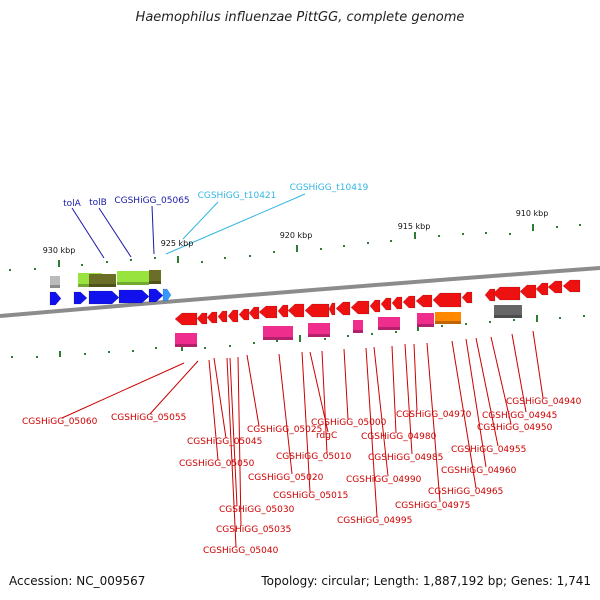 The image size is (600, 600). I want to click on gene-label: CGSHiGG_04965, so click(465, 492).